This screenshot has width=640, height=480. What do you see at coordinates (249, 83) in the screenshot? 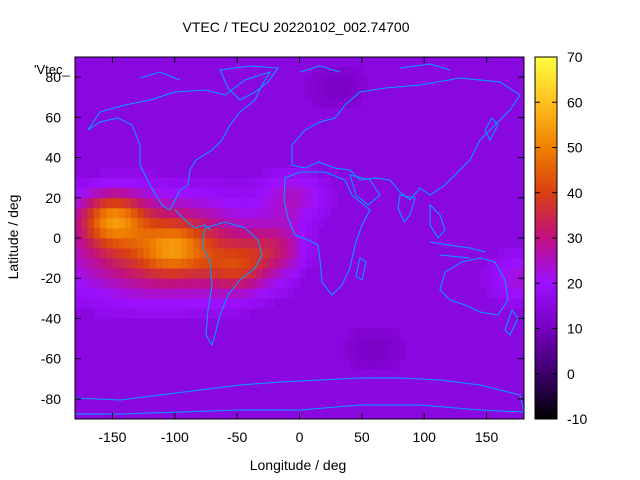
I see `coastline-greenland` at bounding box center [249, 83].